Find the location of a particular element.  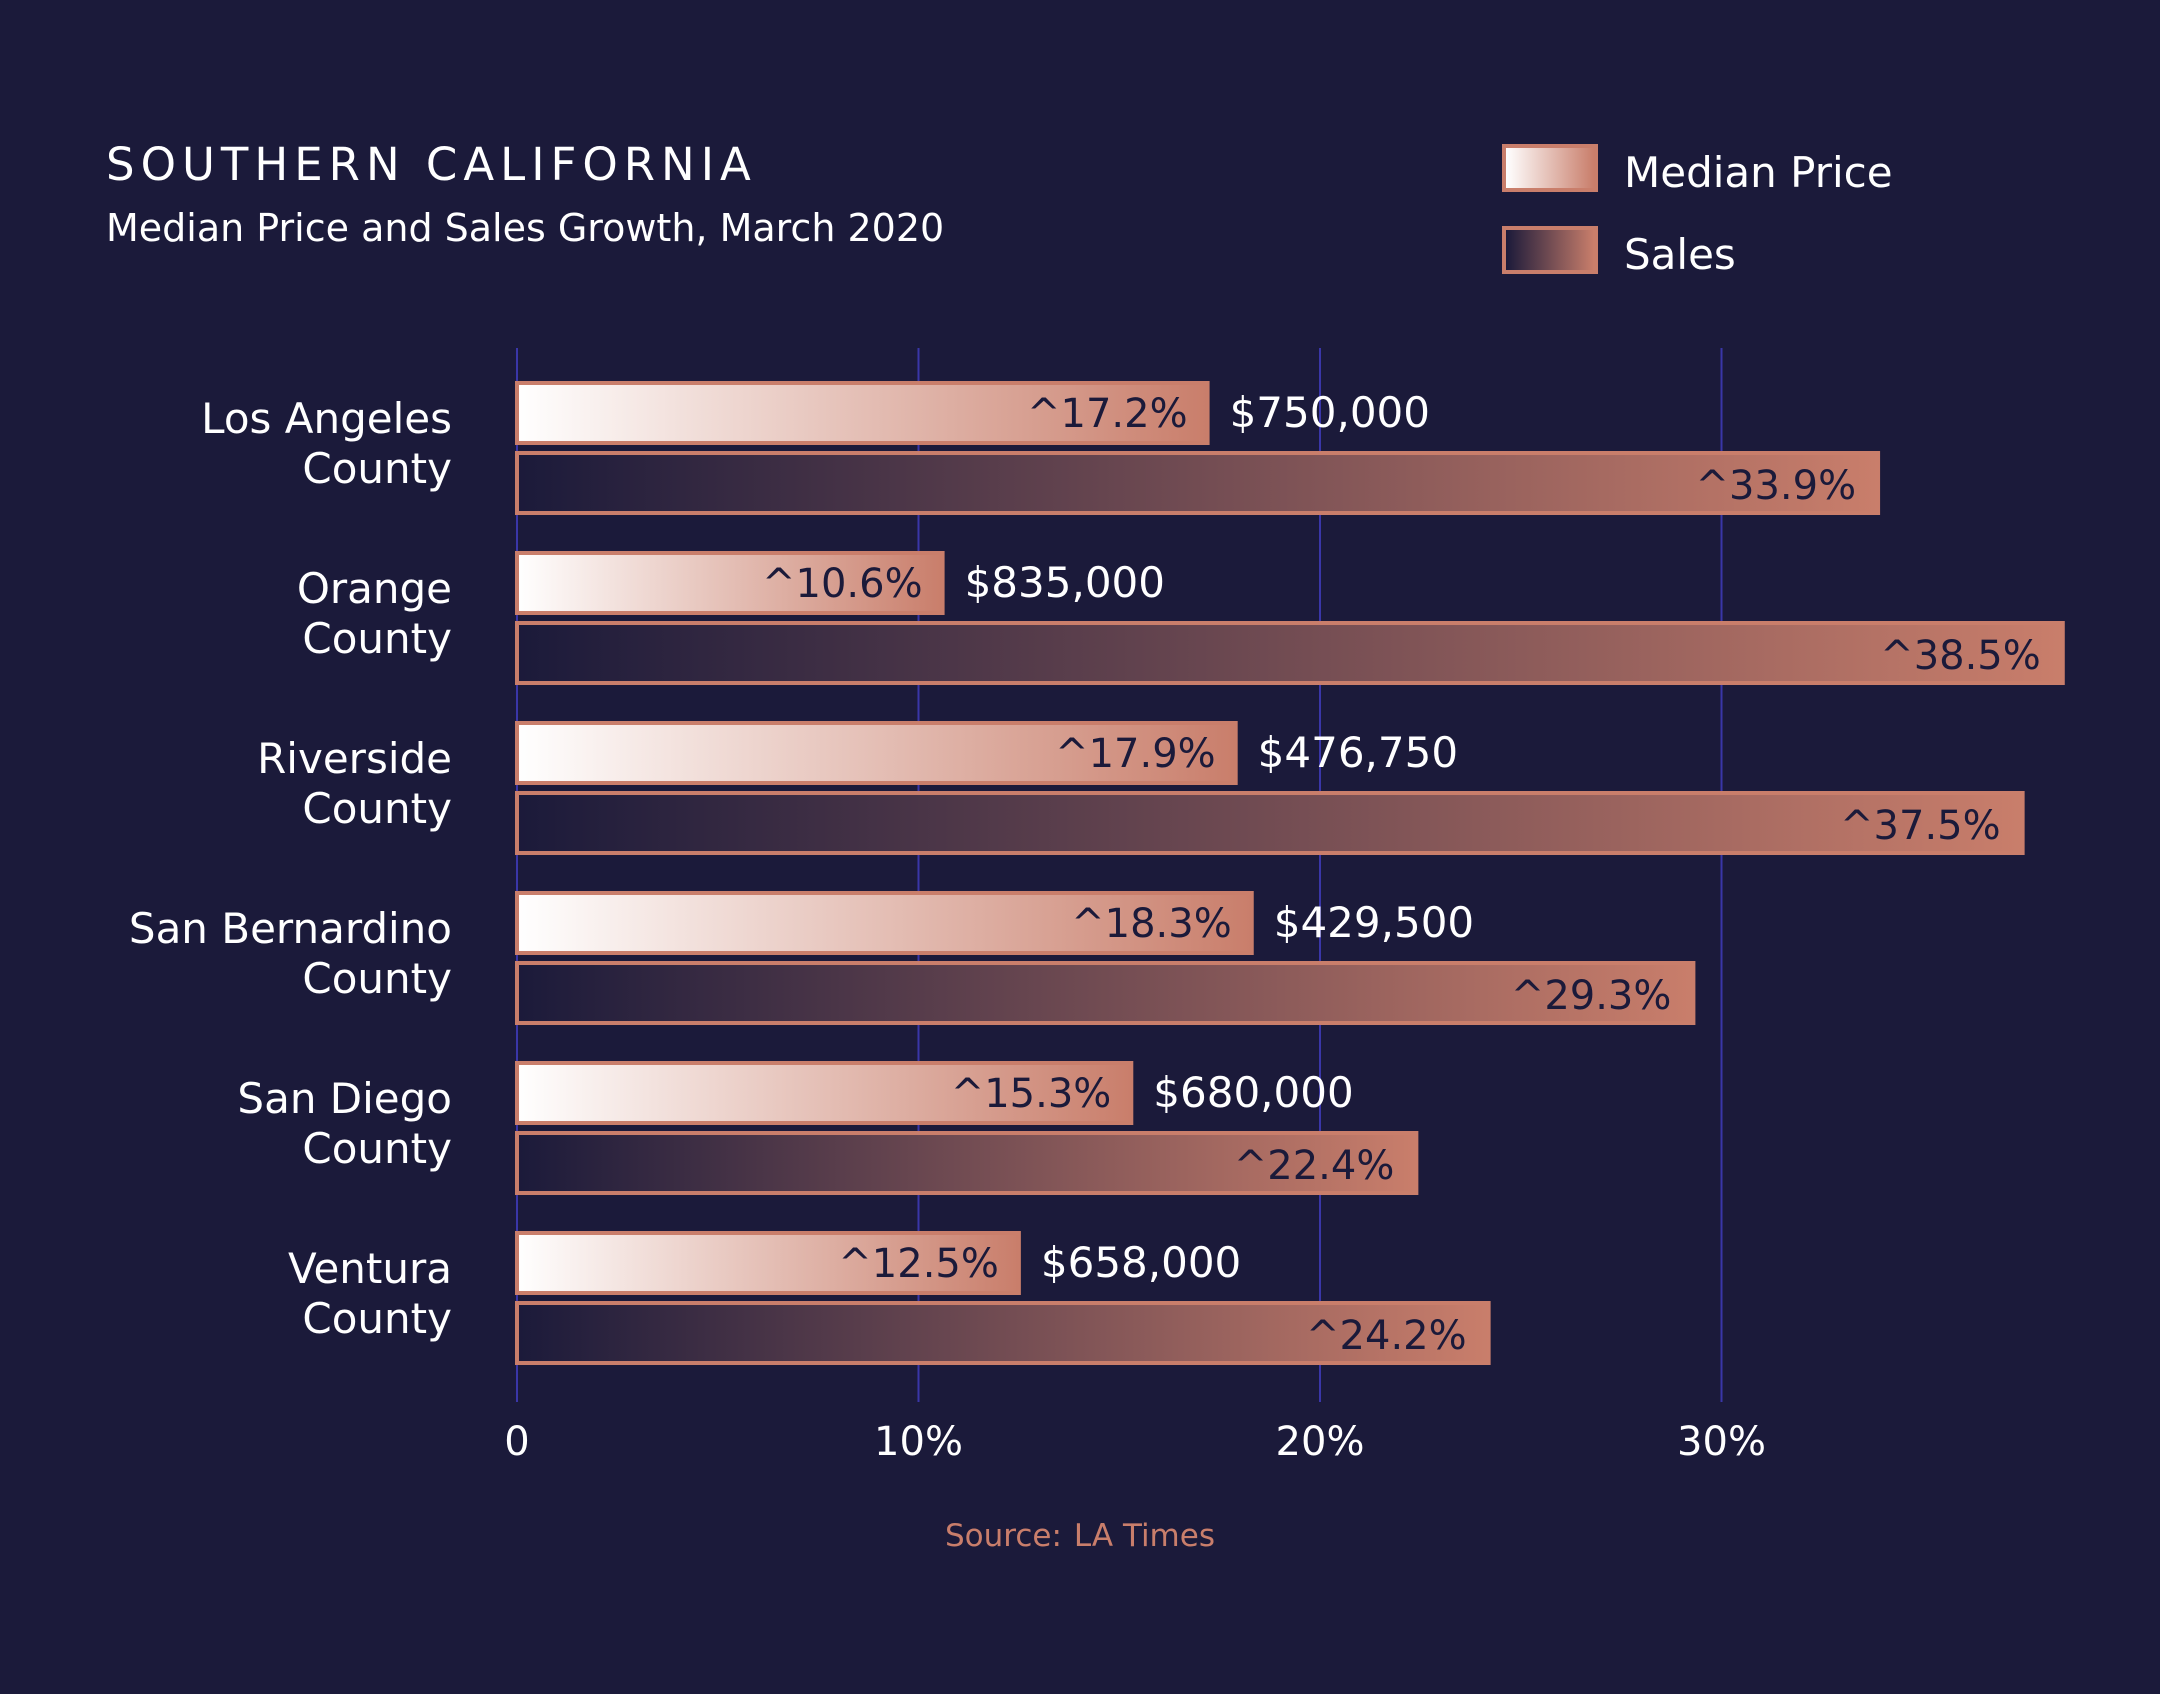

category-label: Riverside is located at coordinates (354, 758).